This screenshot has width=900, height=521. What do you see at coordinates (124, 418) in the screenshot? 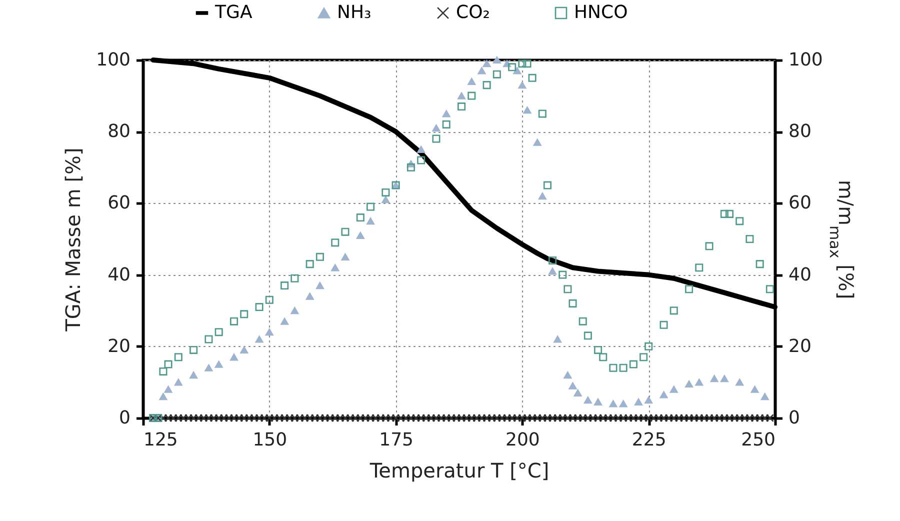
I see `y-tick-label: 0` at bounding box center [124, 418].